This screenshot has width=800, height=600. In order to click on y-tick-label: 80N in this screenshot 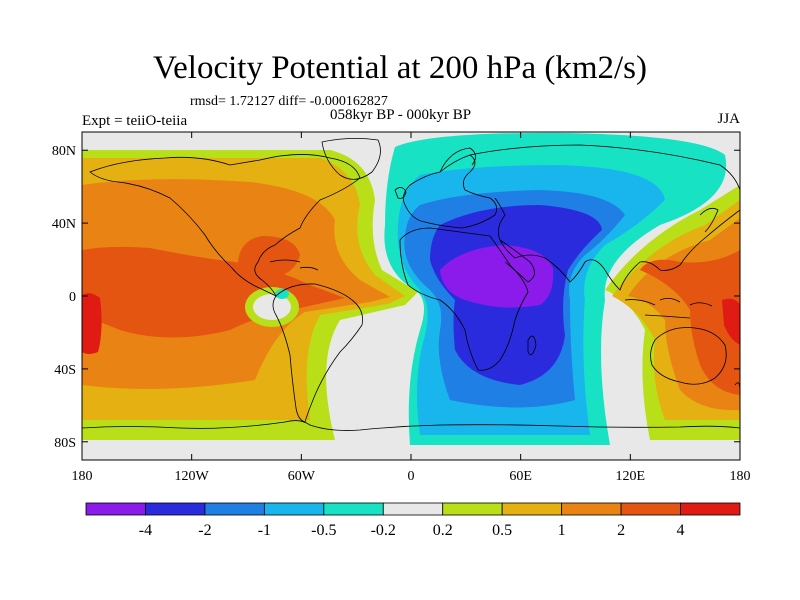, I will do `click(64, 151)`.